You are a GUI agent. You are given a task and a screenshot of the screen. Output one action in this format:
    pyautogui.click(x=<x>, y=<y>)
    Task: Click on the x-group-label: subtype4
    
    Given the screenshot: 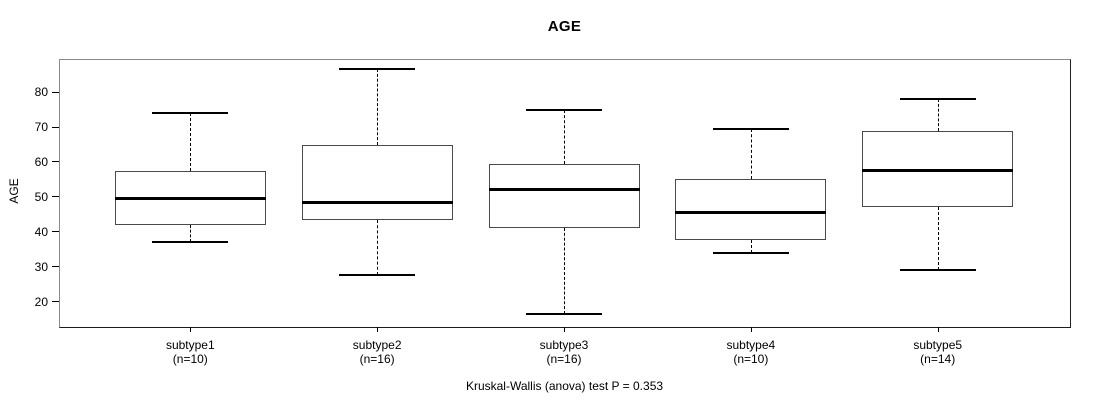 What is the action you would take?
    pyautogui.click(x=751, y=345)
    